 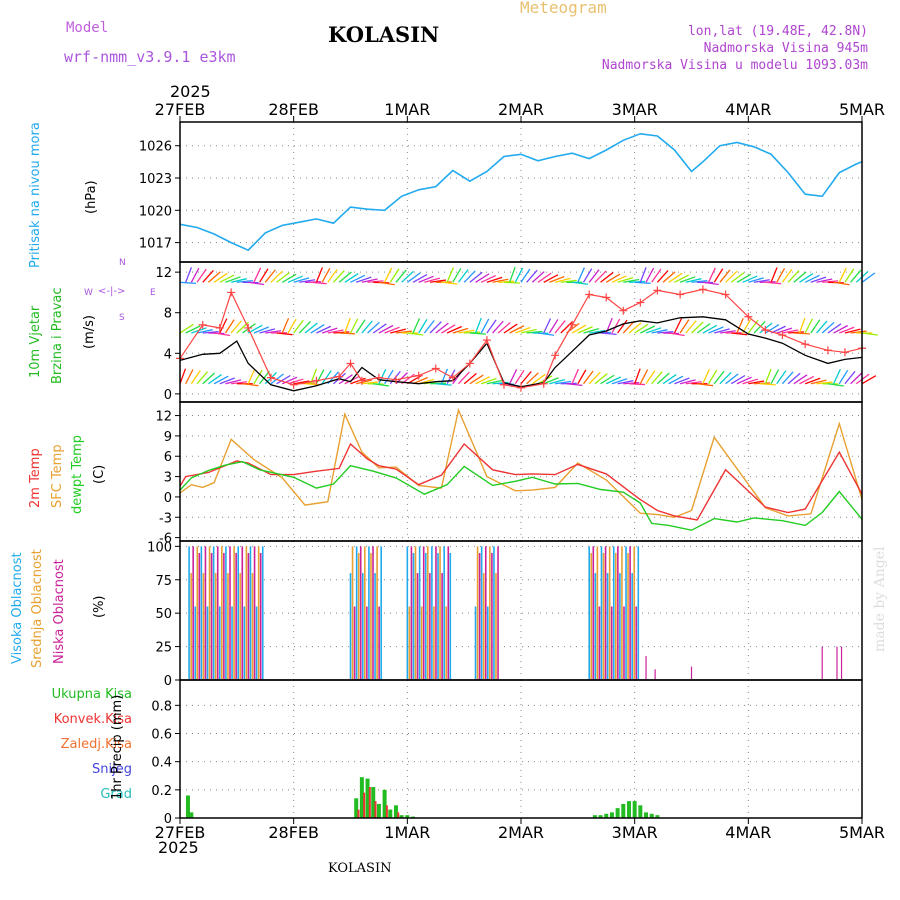 What do you see at coordinates (384, 34) in the screenshot?
I see `page-title: KOLASIN` at bounding box center [384, 34].